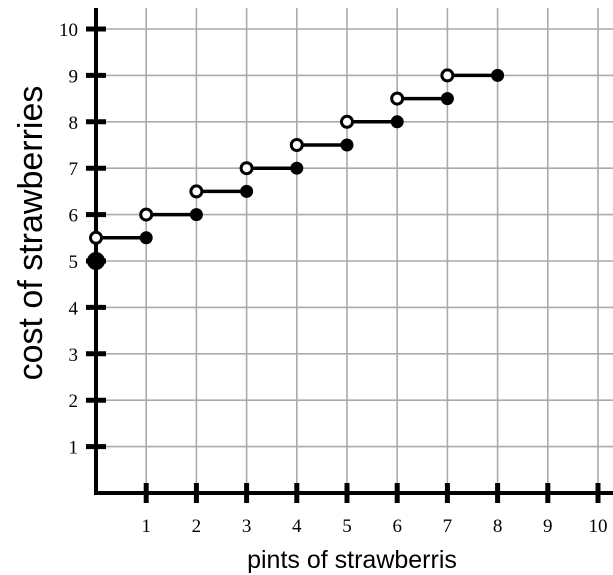 Image resolution: width=613 pixels, height=575 pixels. Describe the element at coordinates (68, 30) in the screenshot. I see `y-tick-label: 10` at that location.